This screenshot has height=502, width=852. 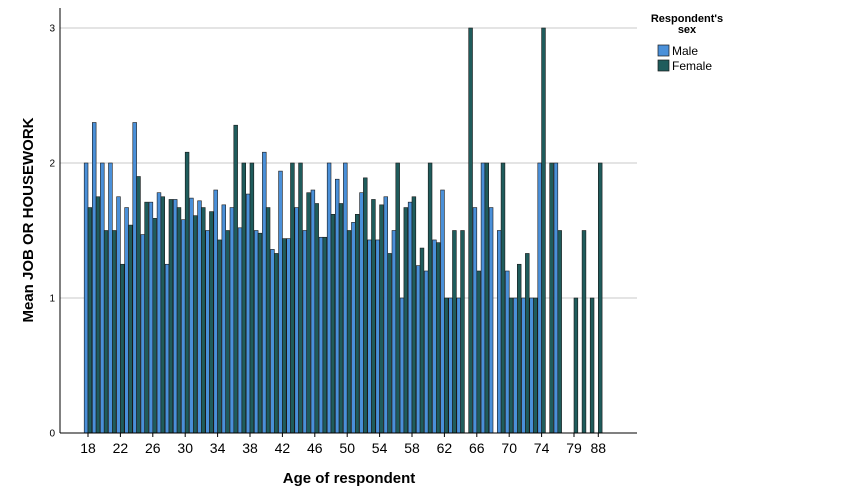 I want to click on legend-swatch-male, so click(x=663, y=50).